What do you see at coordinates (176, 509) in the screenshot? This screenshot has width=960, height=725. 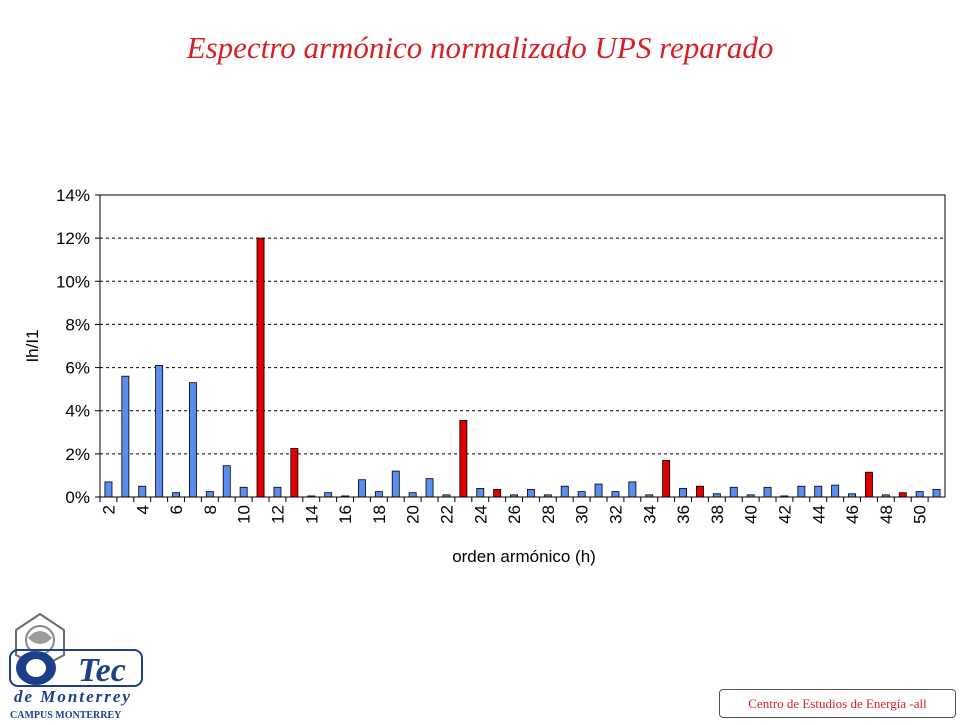 I see `x-tick-label: 6` at bounding box center [176, 509].